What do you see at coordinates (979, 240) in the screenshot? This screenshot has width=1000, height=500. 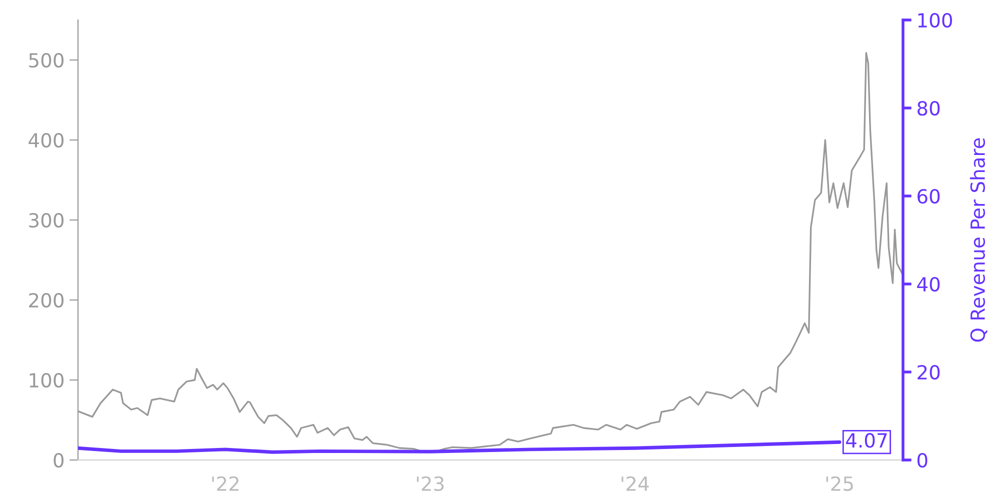 I see `y2-axis-title: Q Revenue Per Share` at bounding box center [979, 240].